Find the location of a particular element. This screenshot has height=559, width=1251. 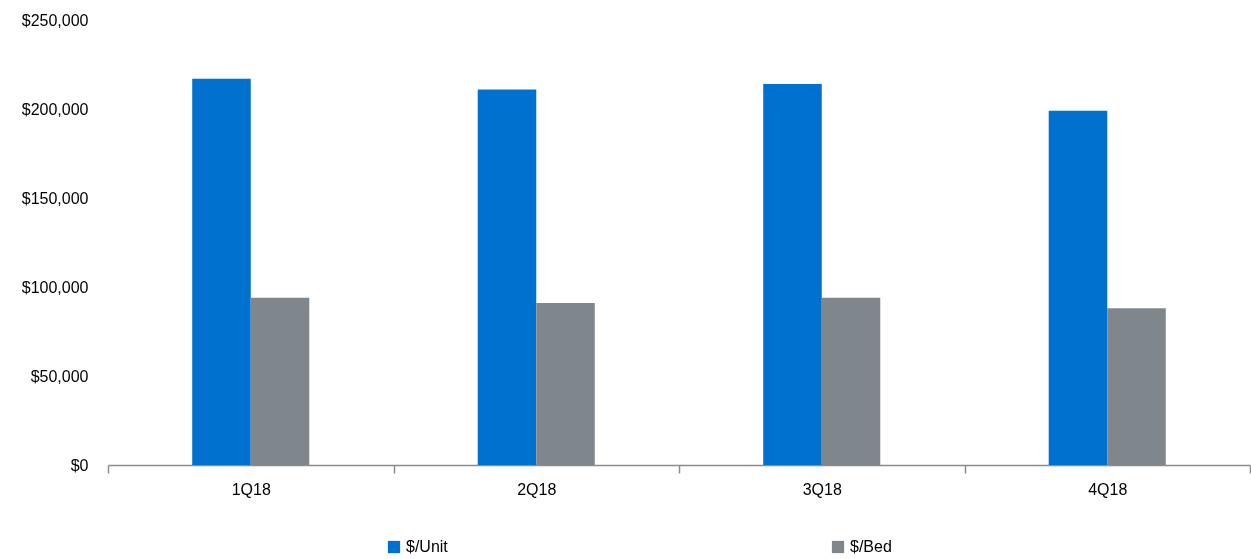

legend-label: $/Bed is located at coordinates (871, 546).